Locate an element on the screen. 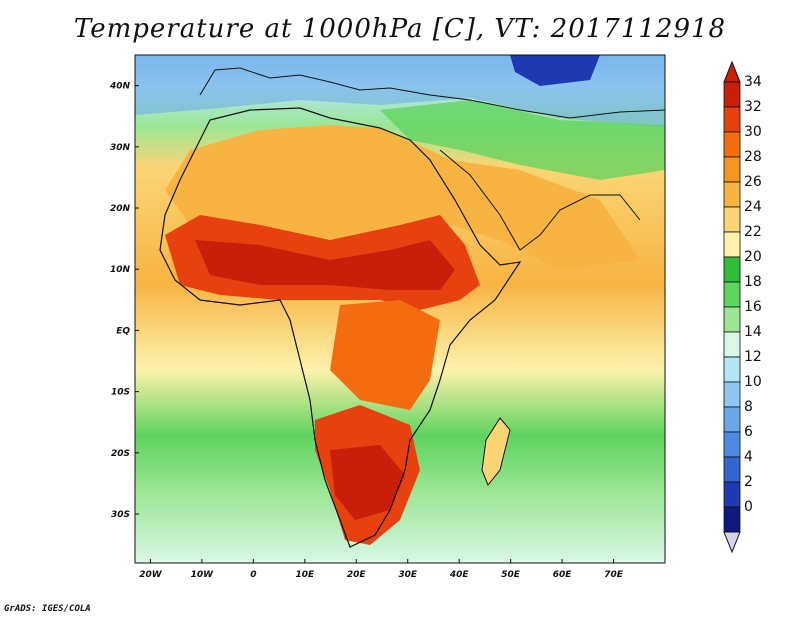 Image resolution: width=800 pixels, height=618 pixels. kalahari-core-field is located at coordinates (367, 482).